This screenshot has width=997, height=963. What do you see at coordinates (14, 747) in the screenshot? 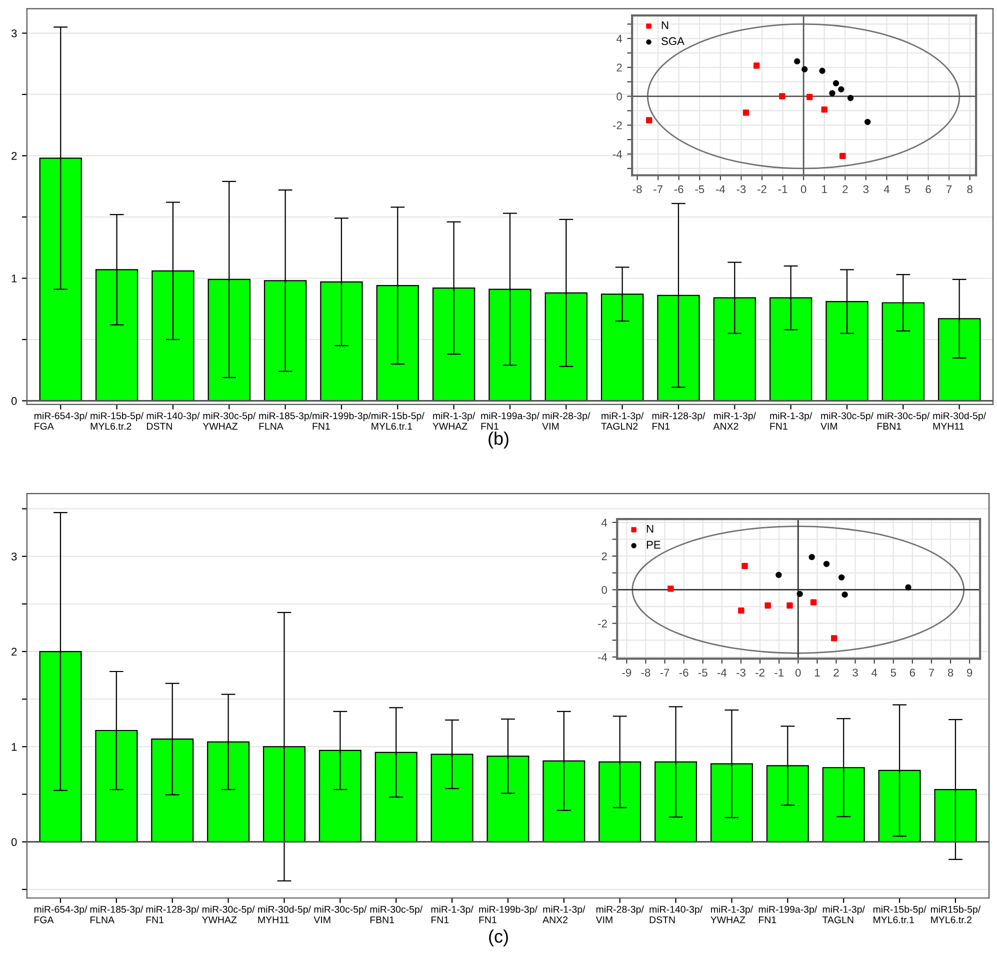
I see `y-tick-label: 1` at bounding box center [14, 747].